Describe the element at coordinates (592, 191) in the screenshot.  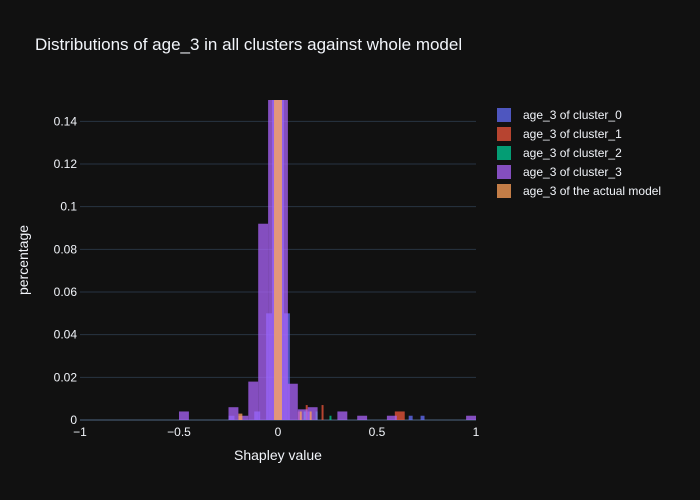
I see `legend-label: age_3 of the actual model` at that location.